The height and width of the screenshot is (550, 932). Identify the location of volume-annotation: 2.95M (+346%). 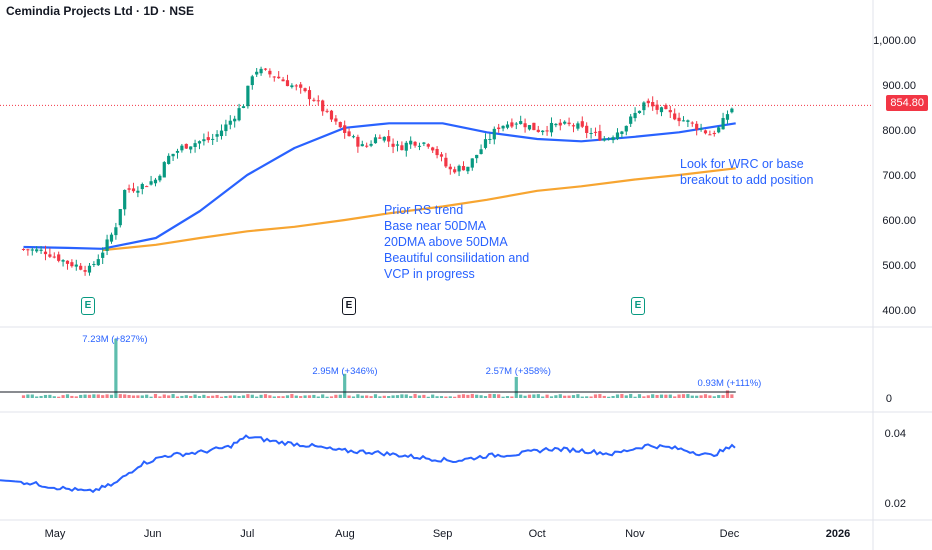
(344, 371).